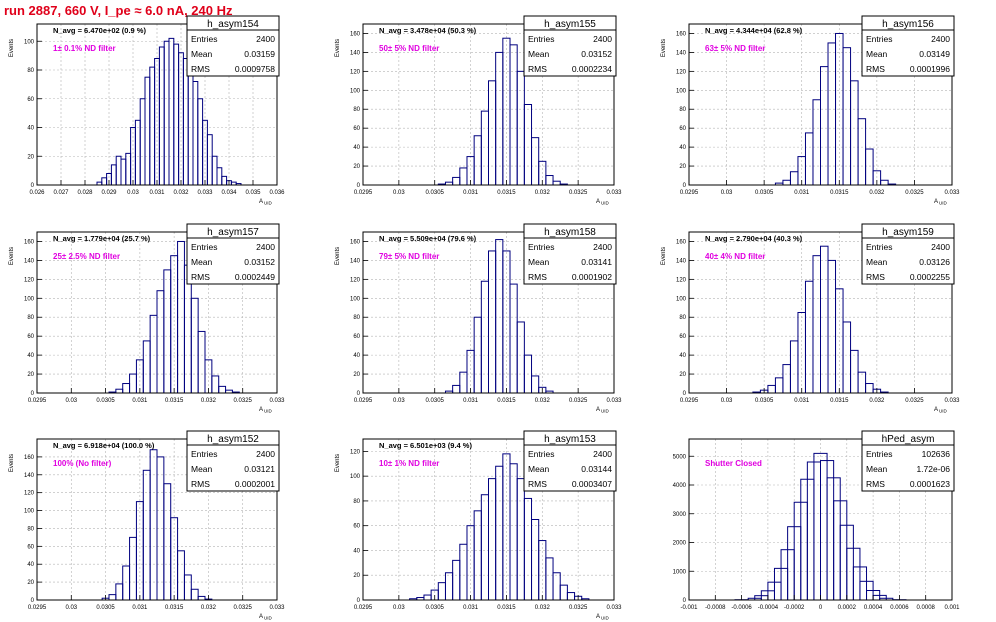 This screenshot has height=622, width=996. What do you see at coordinates (243, 401) in the screenshot?
I see `x-tick-label: 0.0325` at bounding box center [243, 401].